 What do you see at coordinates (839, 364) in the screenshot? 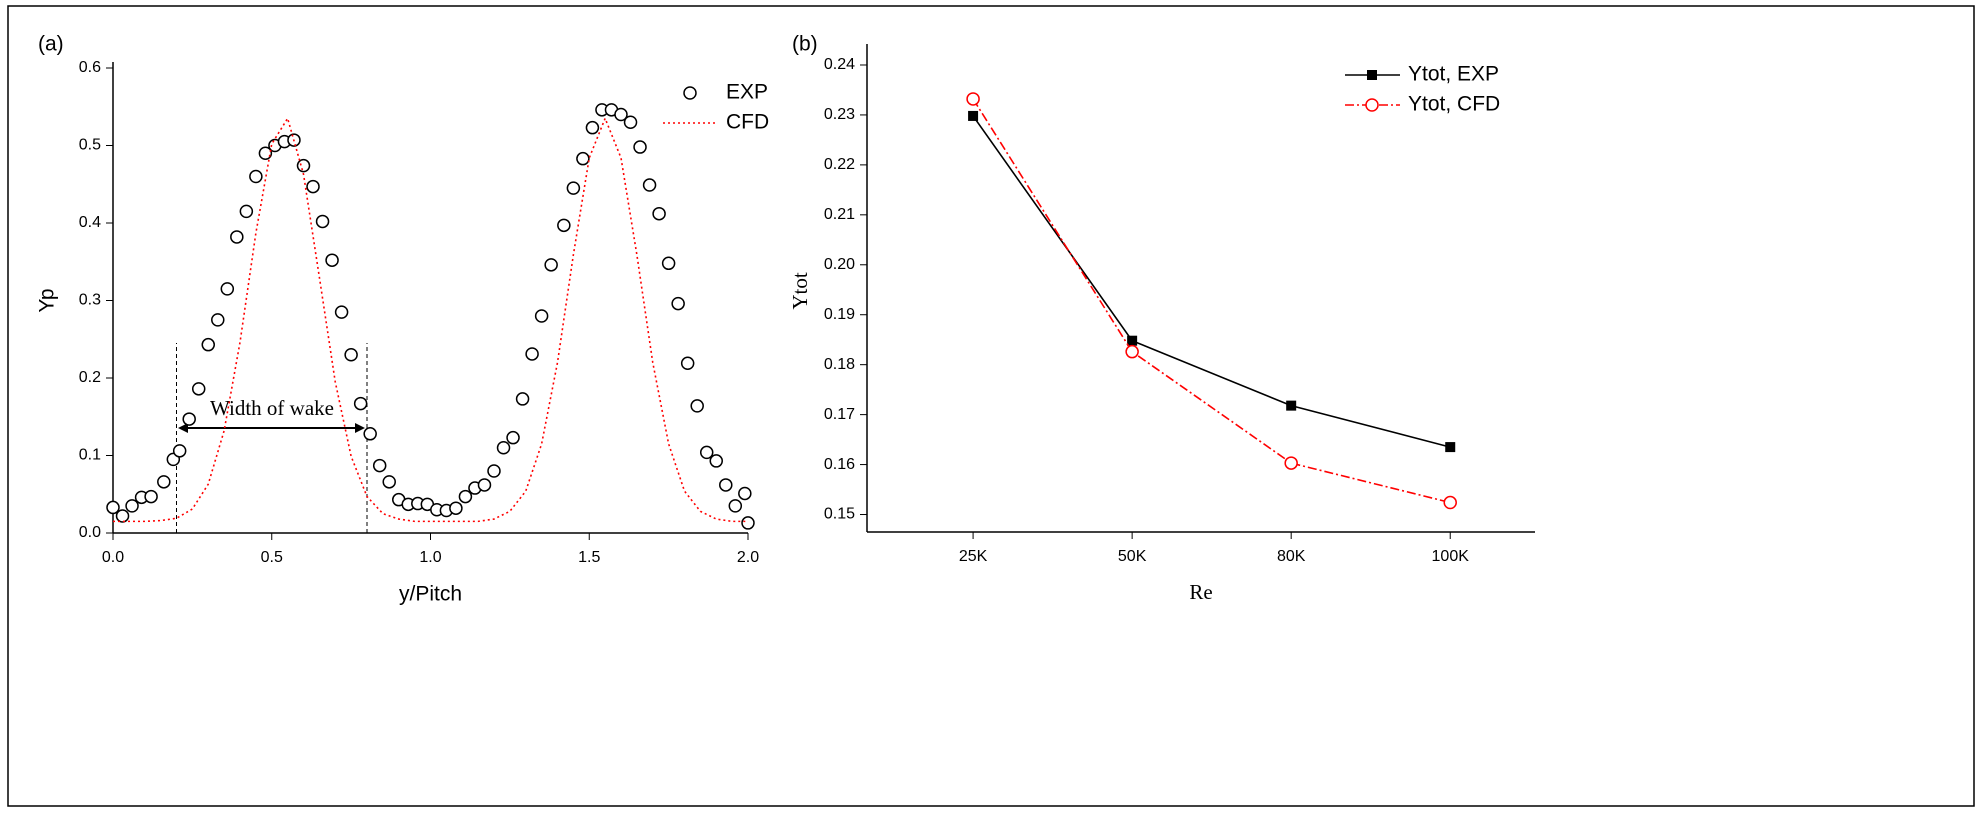
I see `y-tick-label: 0.18` at bounding box center [839, 364].